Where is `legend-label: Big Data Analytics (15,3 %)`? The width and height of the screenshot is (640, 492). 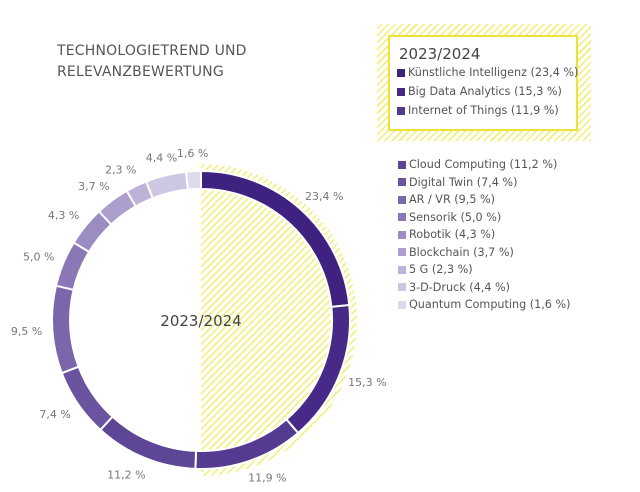
legend-label: Big Data Analytics (15,3 %) is located at coordinates (485, 91).